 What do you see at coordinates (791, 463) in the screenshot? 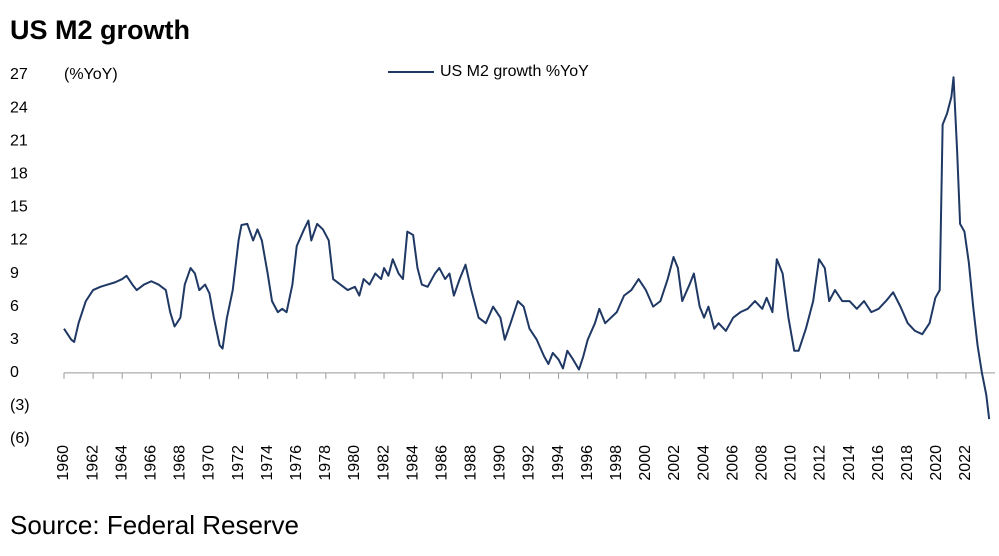
I see `x-tick-label: 2010` at bounding box center [791, 463].